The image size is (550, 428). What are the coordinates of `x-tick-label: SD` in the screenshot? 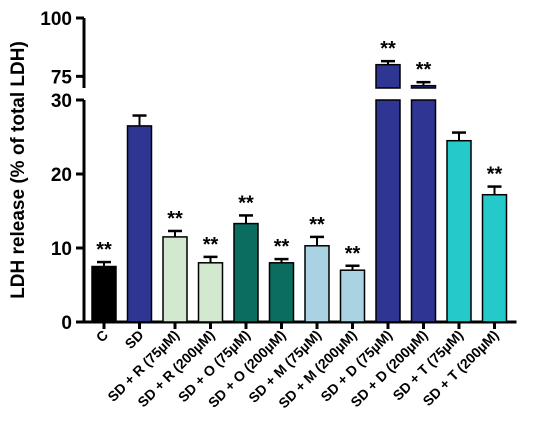 It's located at (134, 339).